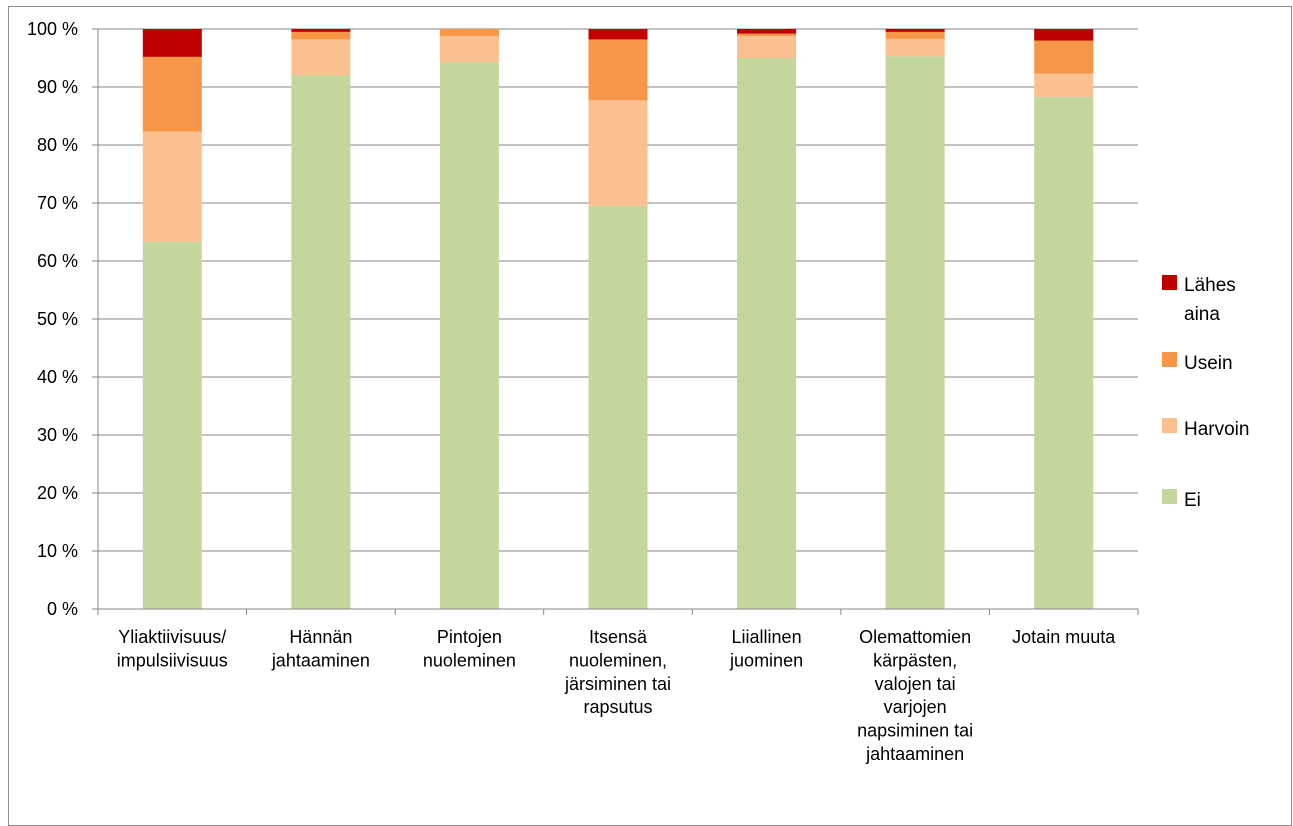 This screenshot has height=826, width=1293. Describe the element at coordinates (172, 648) in the screenshot. I see `category-label: Yliaktiivisuus/impulsiivisuus` at that location.